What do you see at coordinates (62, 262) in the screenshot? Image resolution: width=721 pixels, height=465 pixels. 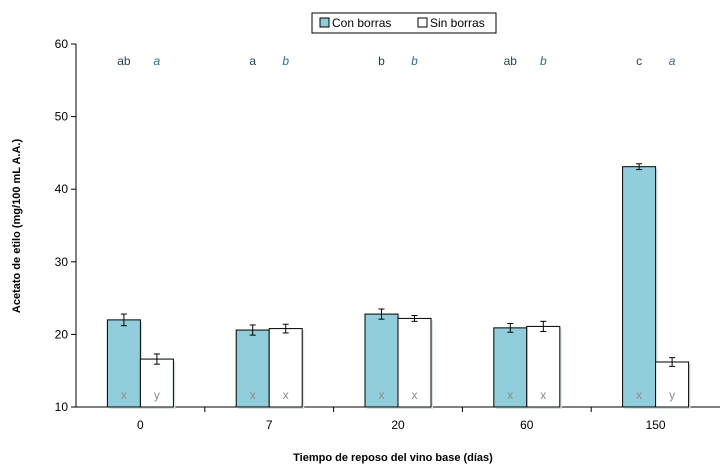 I see `y-tick-label: 30` at bounding box center [62, 262].